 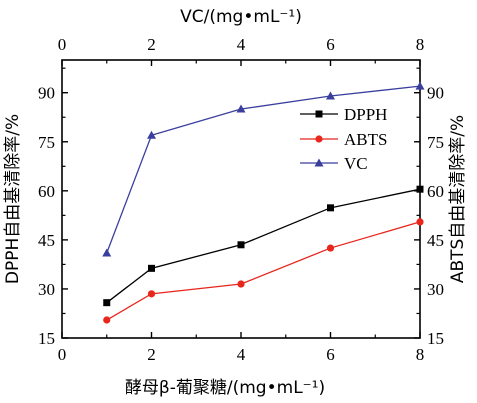 I want to click on x-top-tick-label: 8, so click(x=420, y=44).